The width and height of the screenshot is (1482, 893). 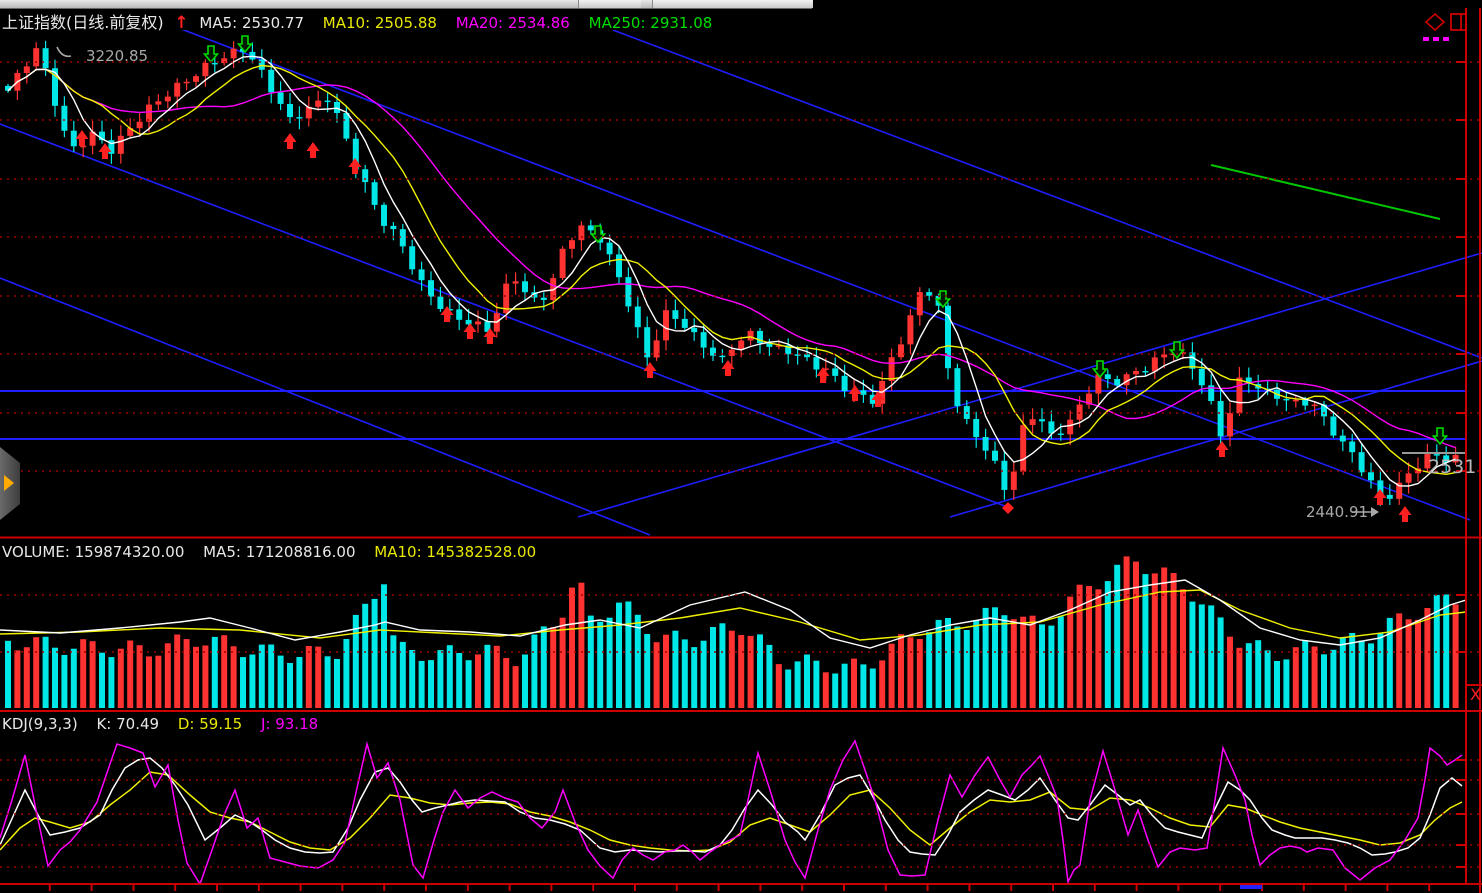 I want to click on diamond-icon, so click(x=1435, y=22).